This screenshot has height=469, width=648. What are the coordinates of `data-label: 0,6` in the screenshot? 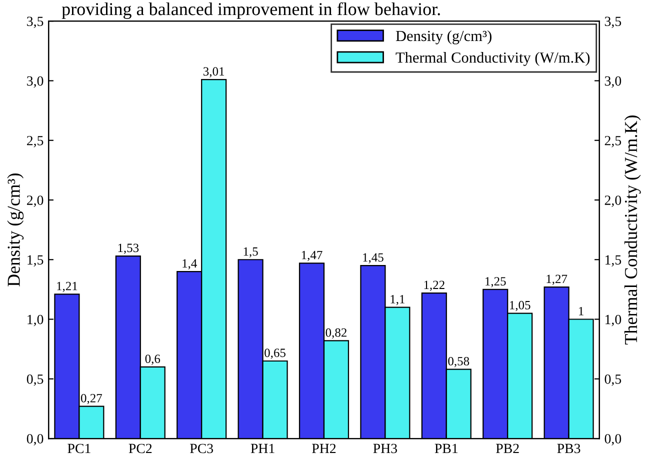 It's located at (152, 359).